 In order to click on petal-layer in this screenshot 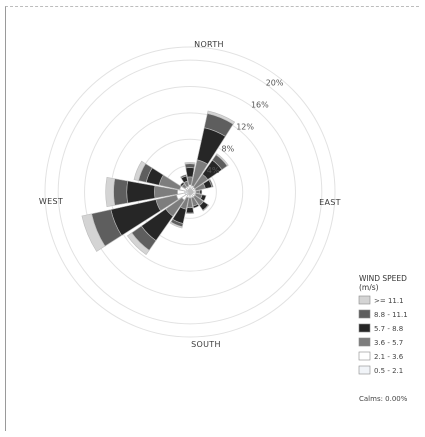, I will do `click(158, 183)`.